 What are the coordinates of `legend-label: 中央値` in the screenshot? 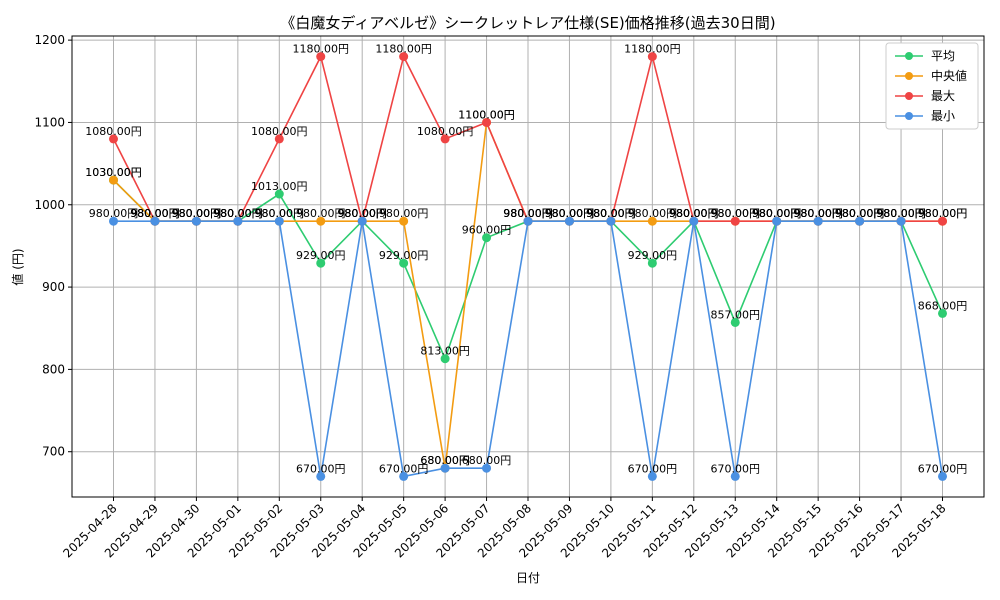 It's located at (949, 75).